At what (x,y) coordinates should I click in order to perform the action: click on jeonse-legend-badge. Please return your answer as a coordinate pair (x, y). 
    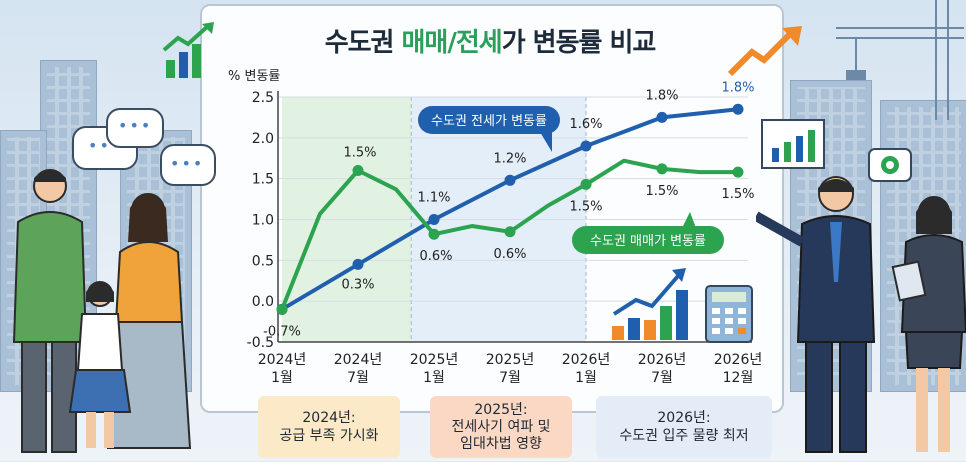
    Looking at the image, I should click on (489, 120).